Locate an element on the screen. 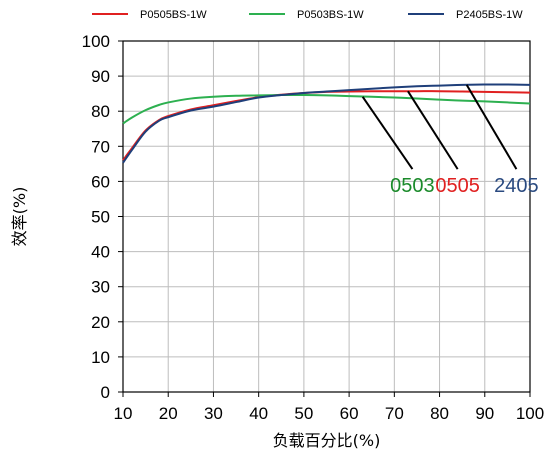 The image size is (548, 454). x-tick-label: 100 is located at coordinates (530, 413).